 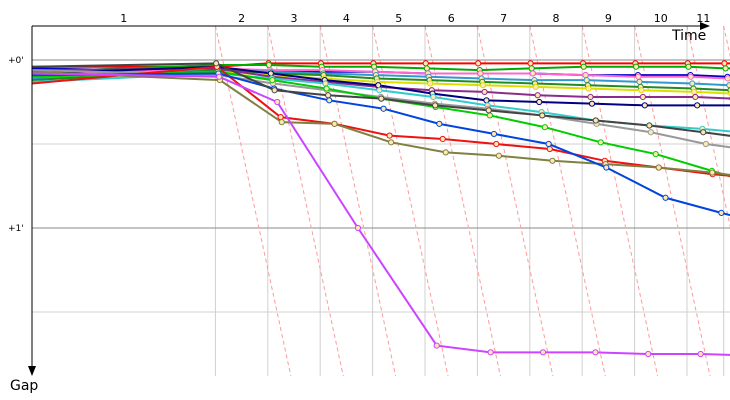 What do you see at coordinates (16, 145) in the screenshot?
I see `y-tick-labels: +0' +1'` at bounding box center [16, 145].